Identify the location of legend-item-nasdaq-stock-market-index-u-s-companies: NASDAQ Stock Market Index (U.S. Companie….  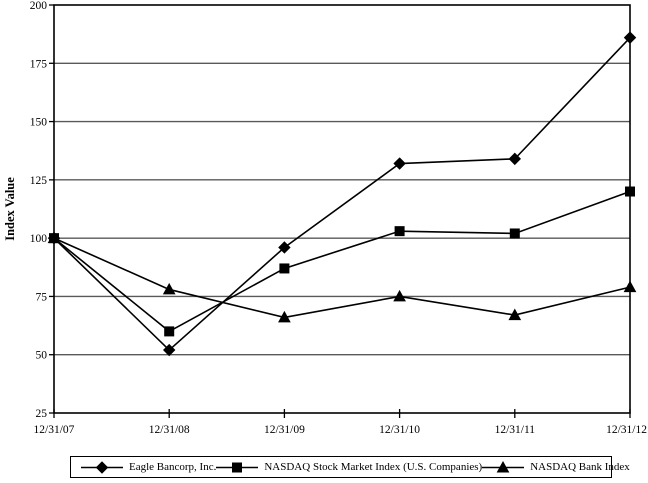
(349, 467).